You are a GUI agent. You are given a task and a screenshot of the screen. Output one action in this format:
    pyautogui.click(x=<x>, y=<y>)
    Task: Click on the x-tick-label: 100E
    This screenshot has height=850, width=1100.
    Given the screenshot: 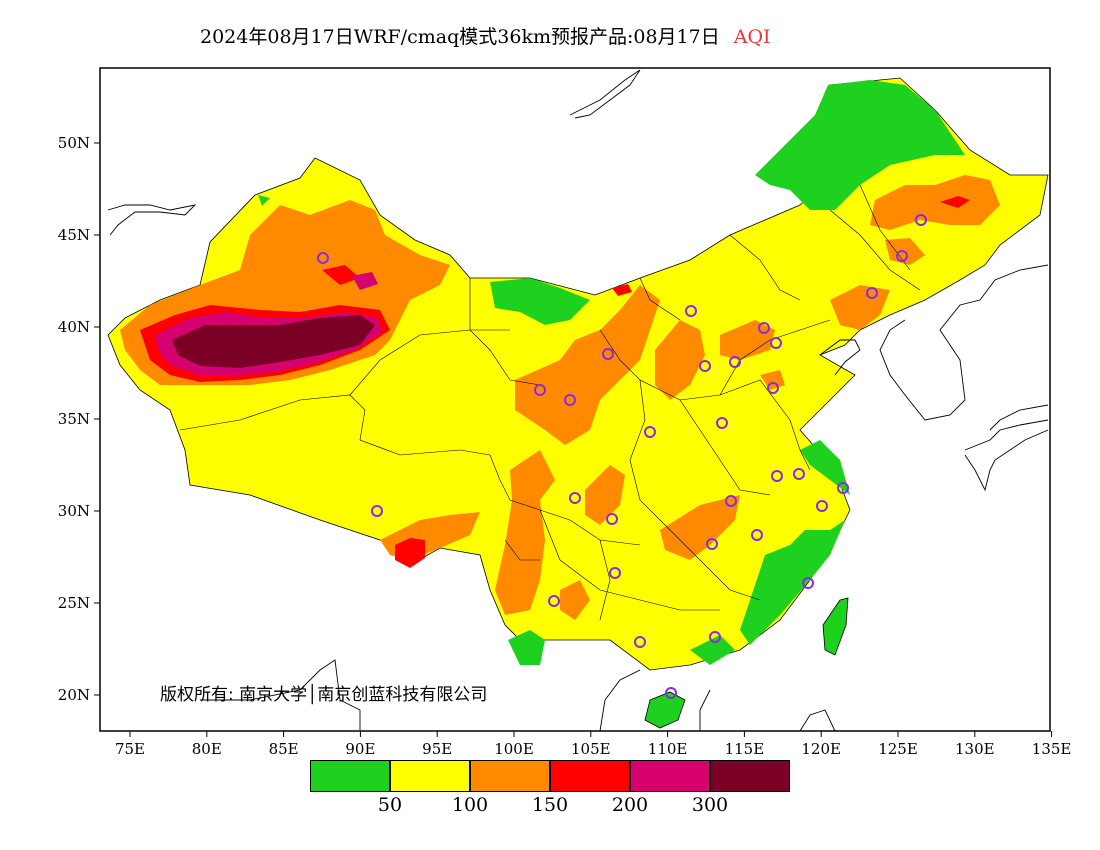 What is the action you would take?
    pyautogui.click(x=514, y=749)
    